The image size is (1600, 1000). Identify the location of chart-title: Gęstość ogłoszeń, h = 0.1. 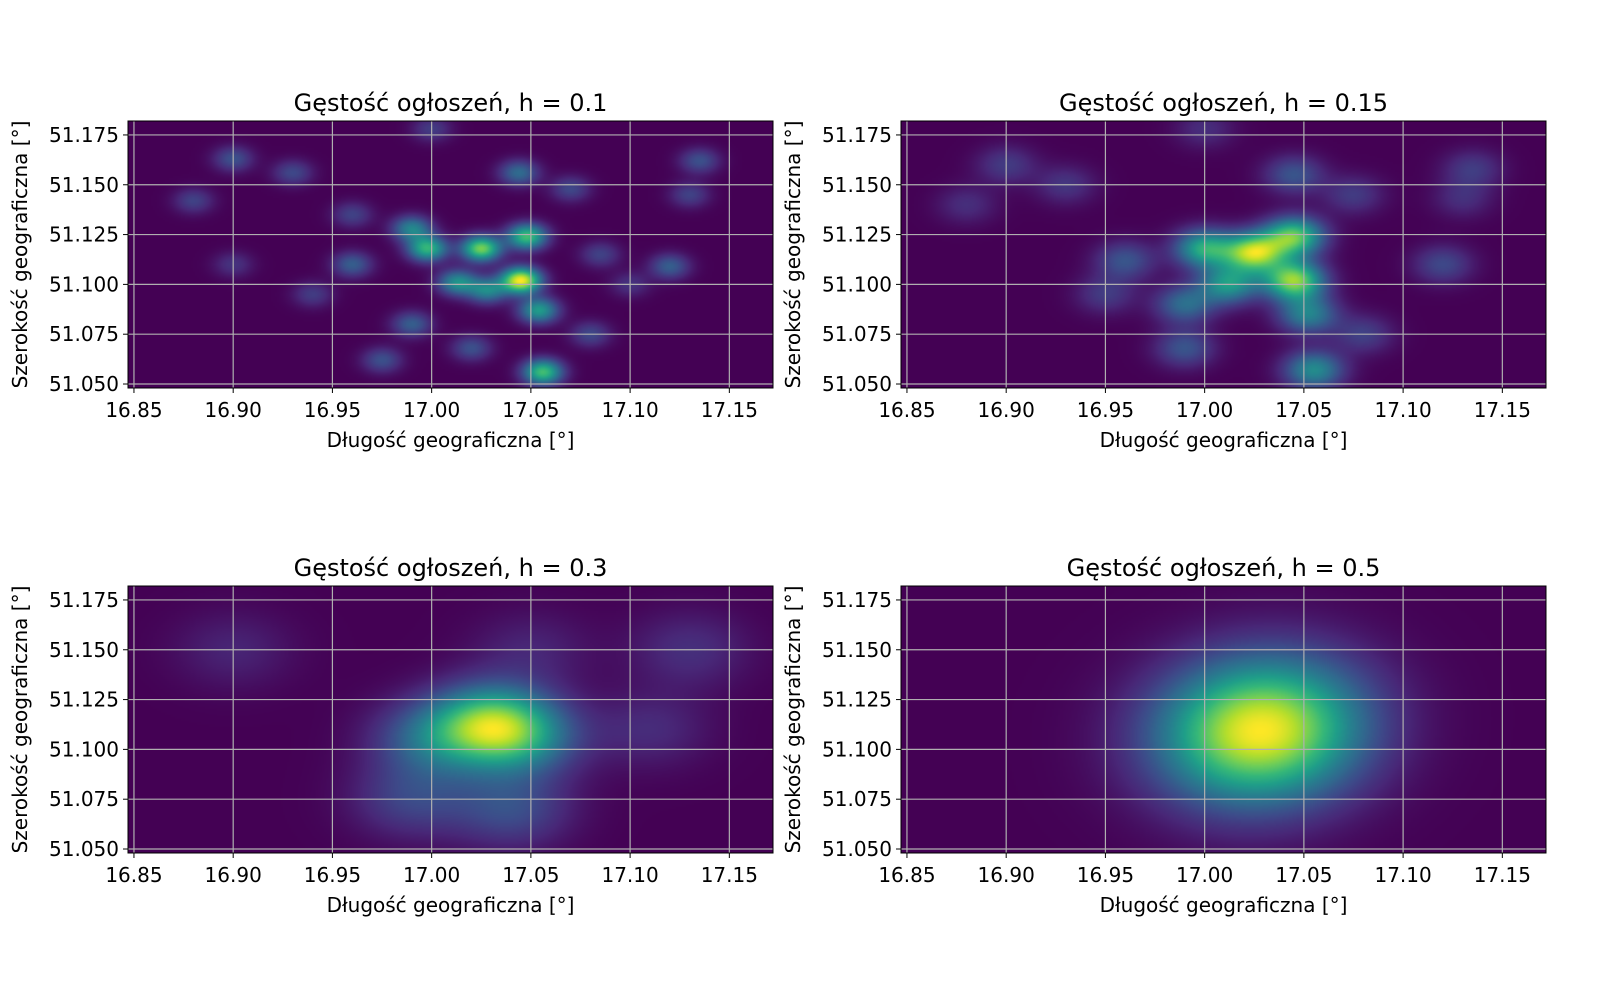
(451, 103).